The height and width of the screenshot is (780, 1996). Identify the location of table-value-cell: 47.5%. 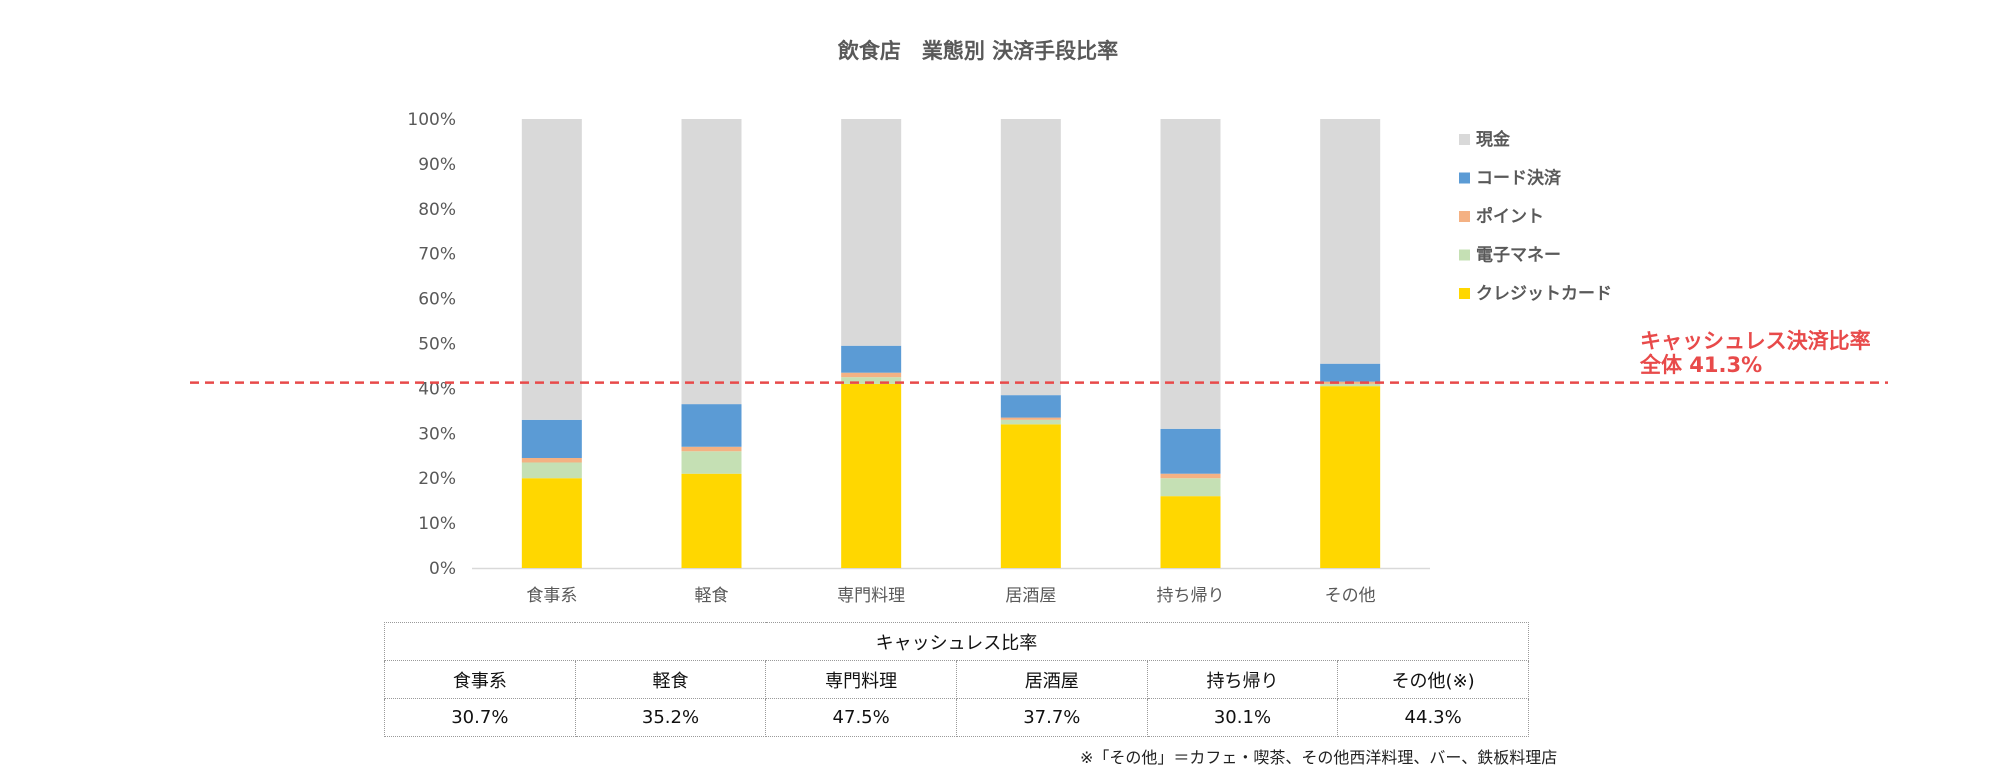
(861, 717).